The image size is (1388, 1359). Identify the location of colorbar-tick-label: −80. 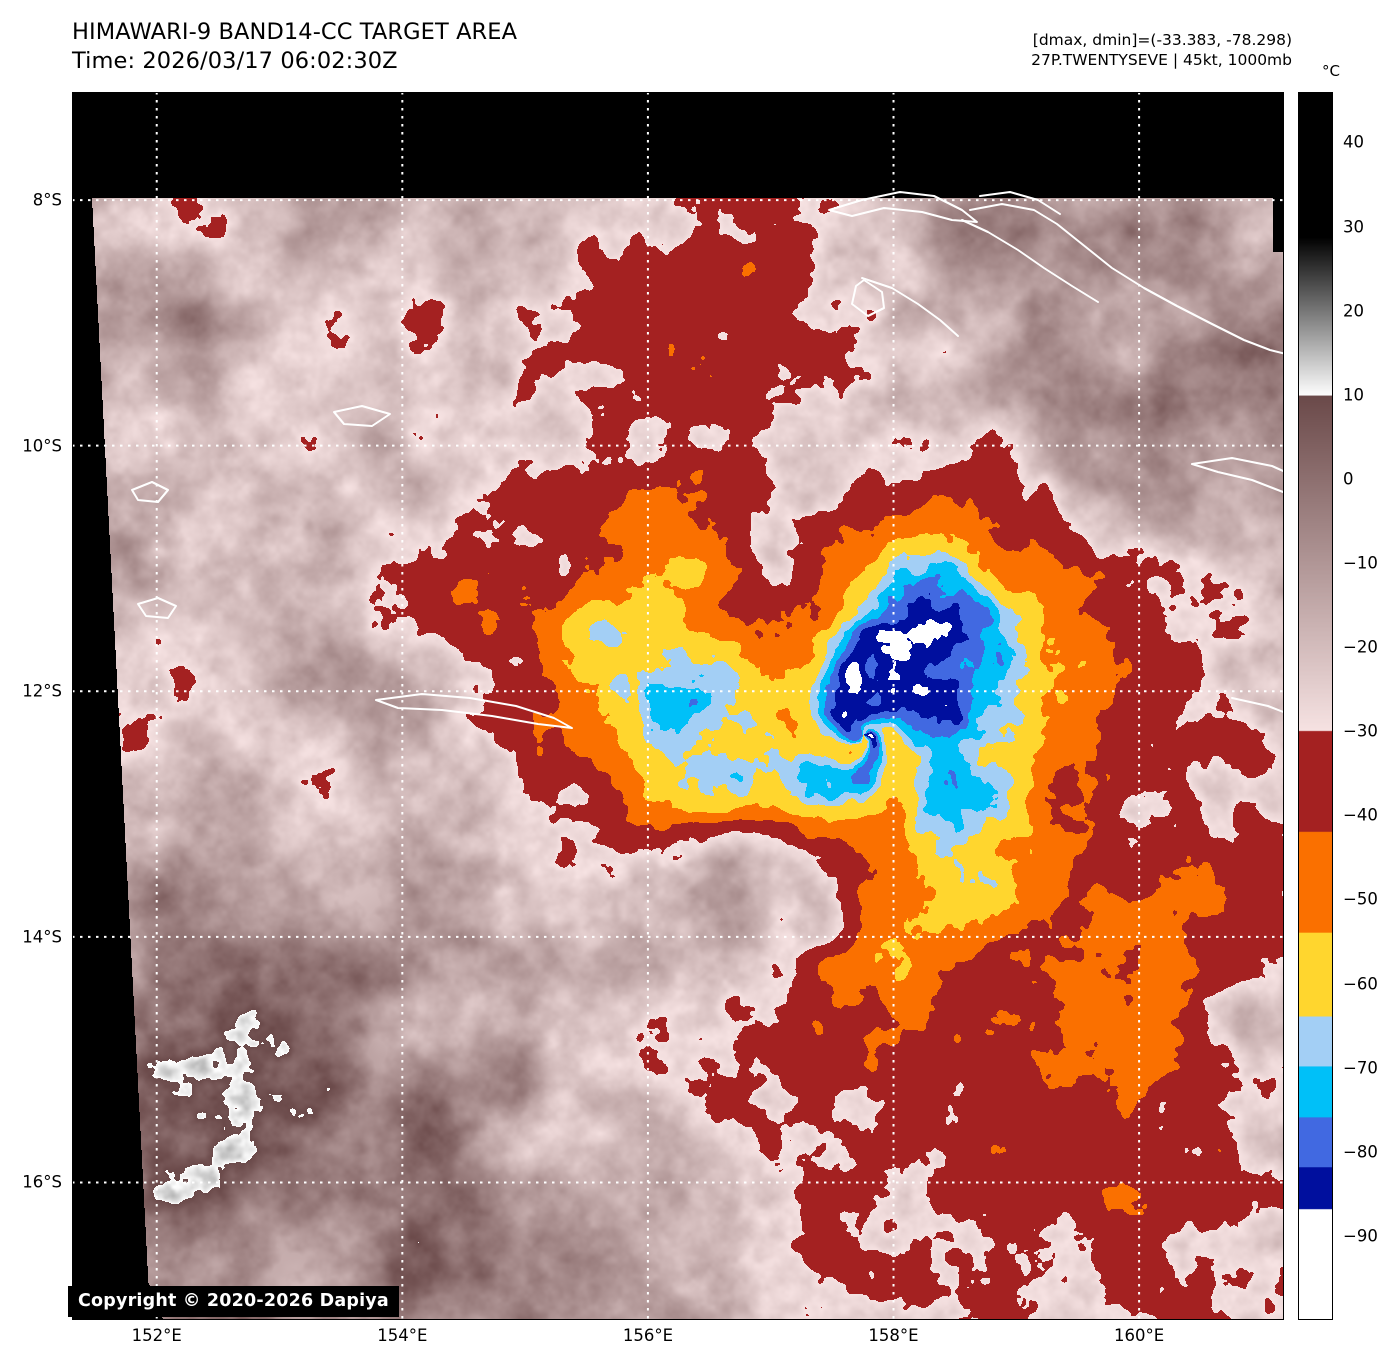
(1360, 1152).